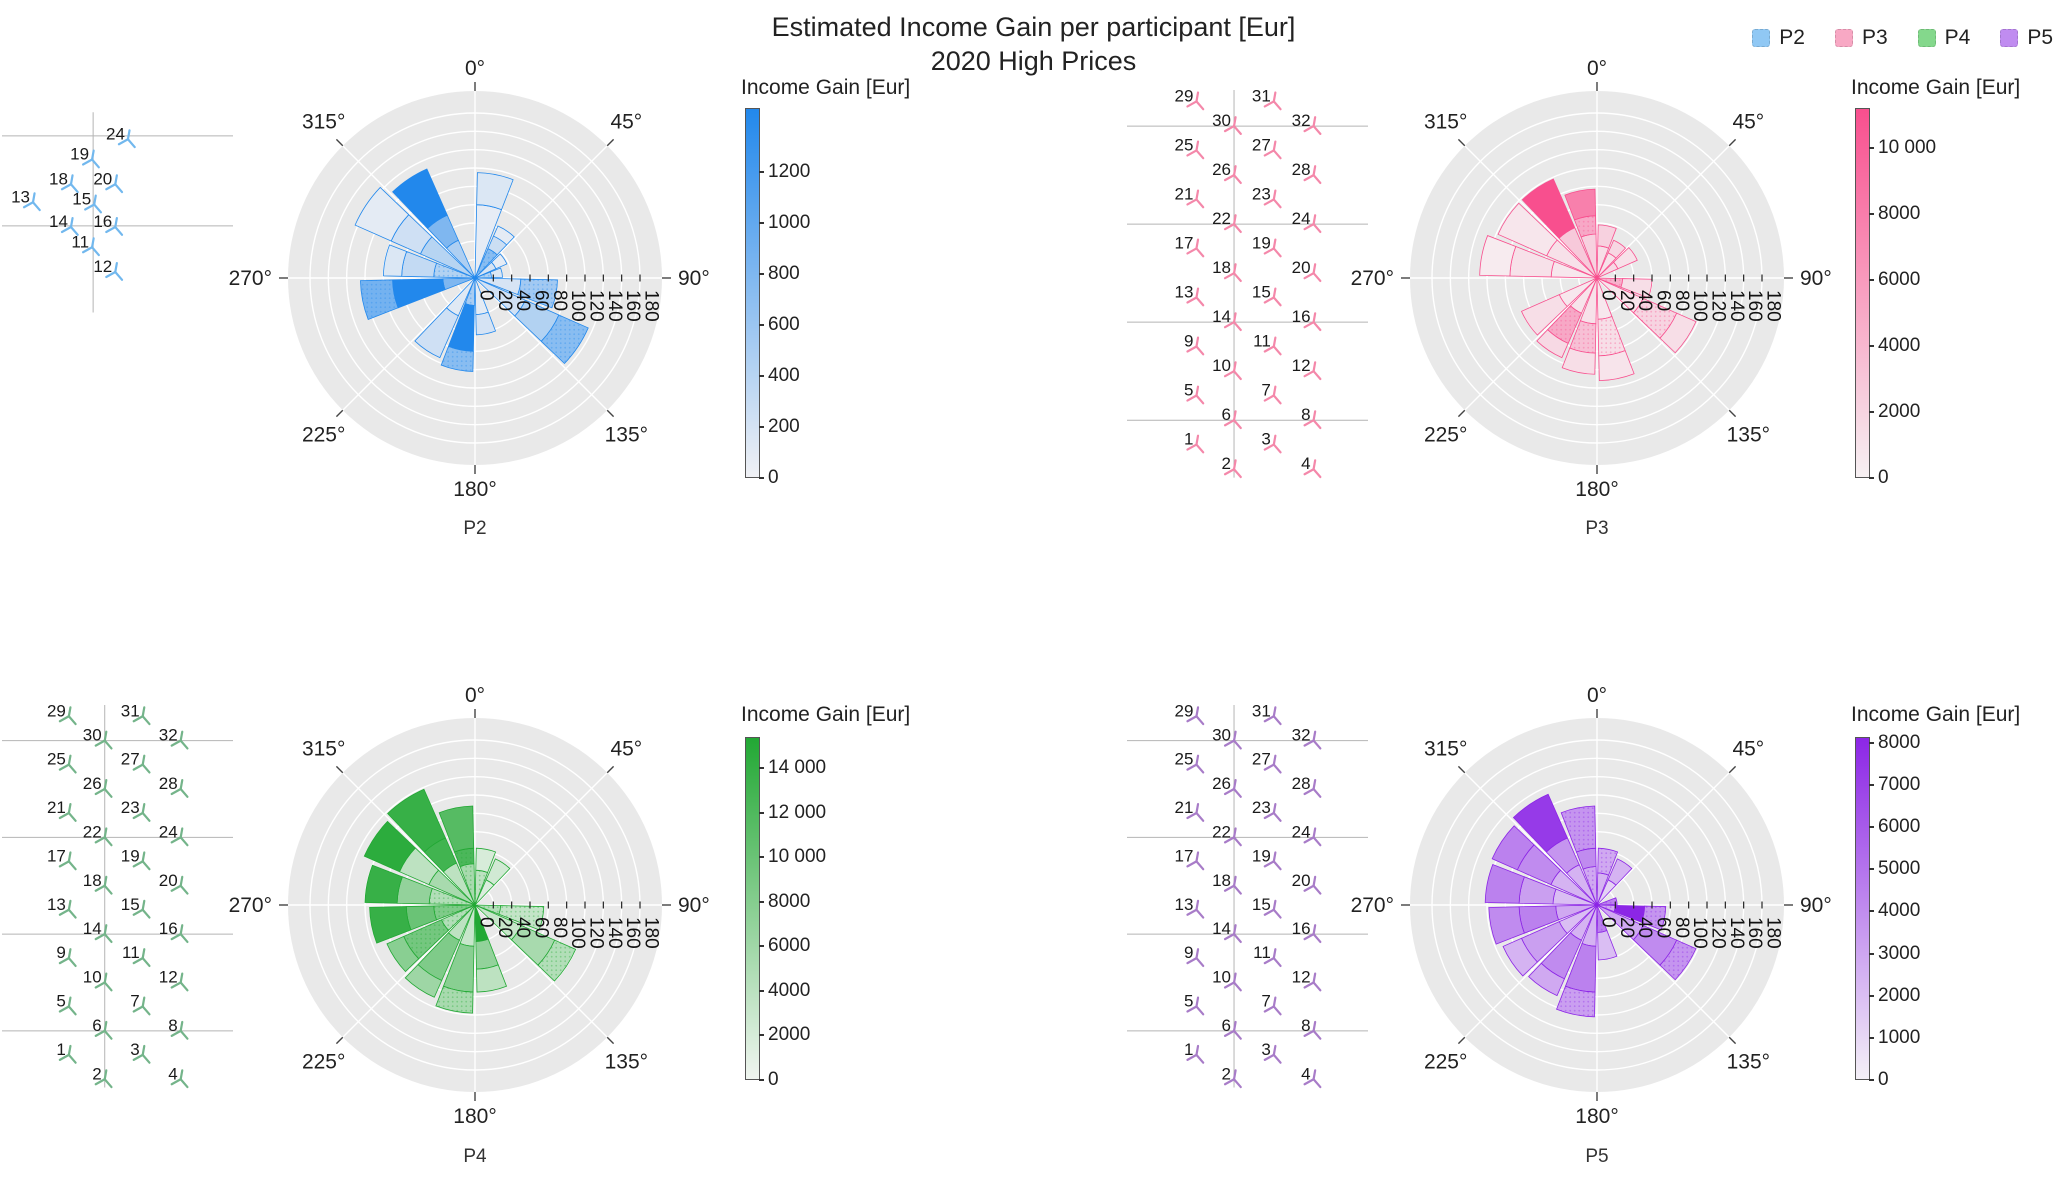 Image resolution: width=2067 pixels, height=1185 pixels. I want to click on legend-item-p4: P4, so click(1943, 38).